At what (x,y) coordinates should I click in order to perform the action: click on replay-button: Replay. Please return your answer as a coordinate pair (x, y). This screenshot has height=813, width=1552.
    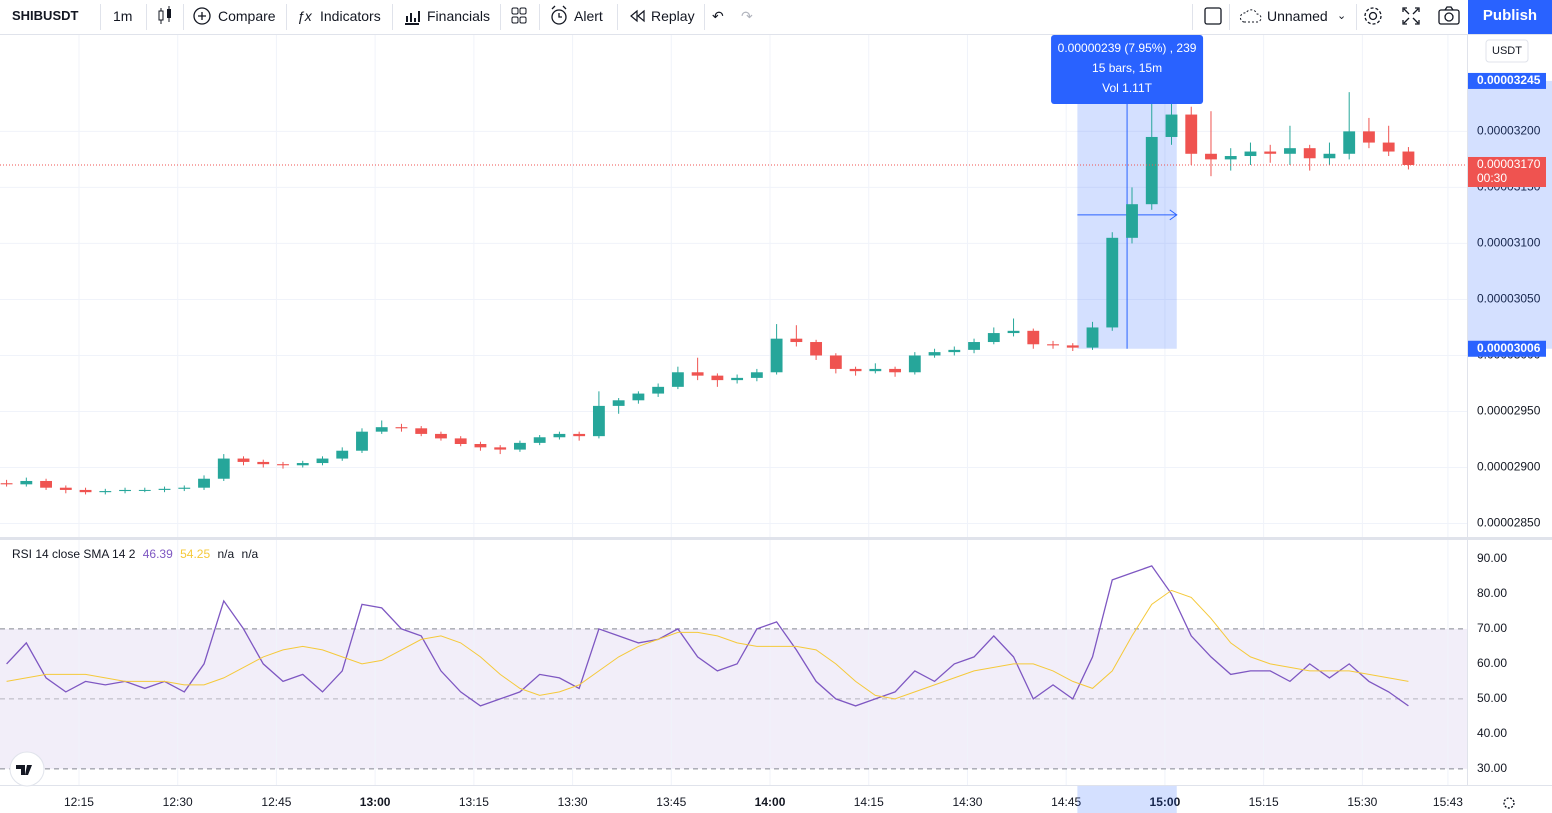
    Looking at the image, I should click on (673, 16).